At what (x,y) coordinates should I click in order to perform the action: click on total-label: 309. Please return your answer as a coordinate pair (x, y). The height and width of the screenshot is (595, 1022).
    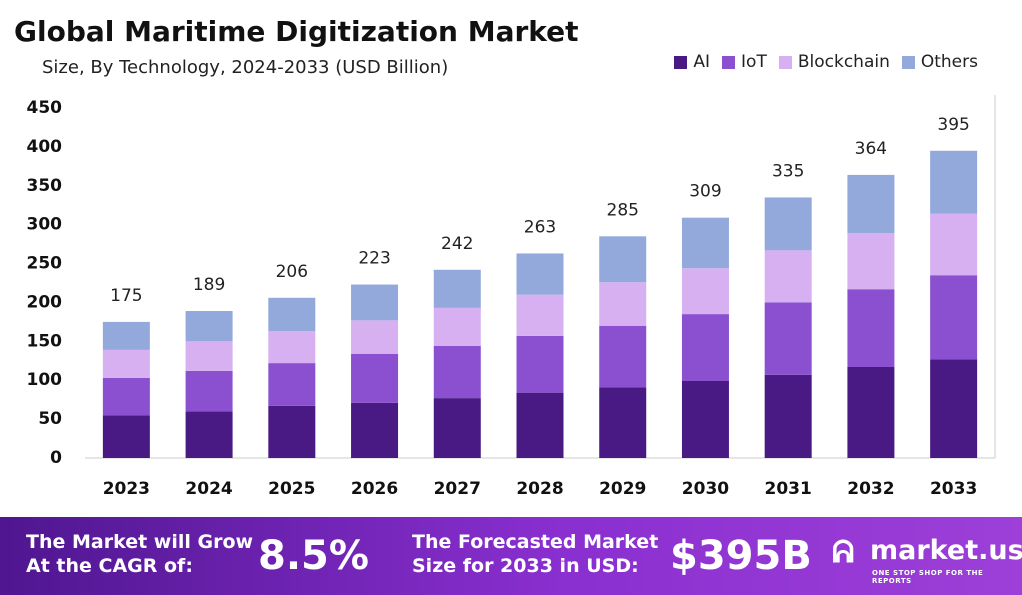
    Looking at the image, I should click on (705, 192).